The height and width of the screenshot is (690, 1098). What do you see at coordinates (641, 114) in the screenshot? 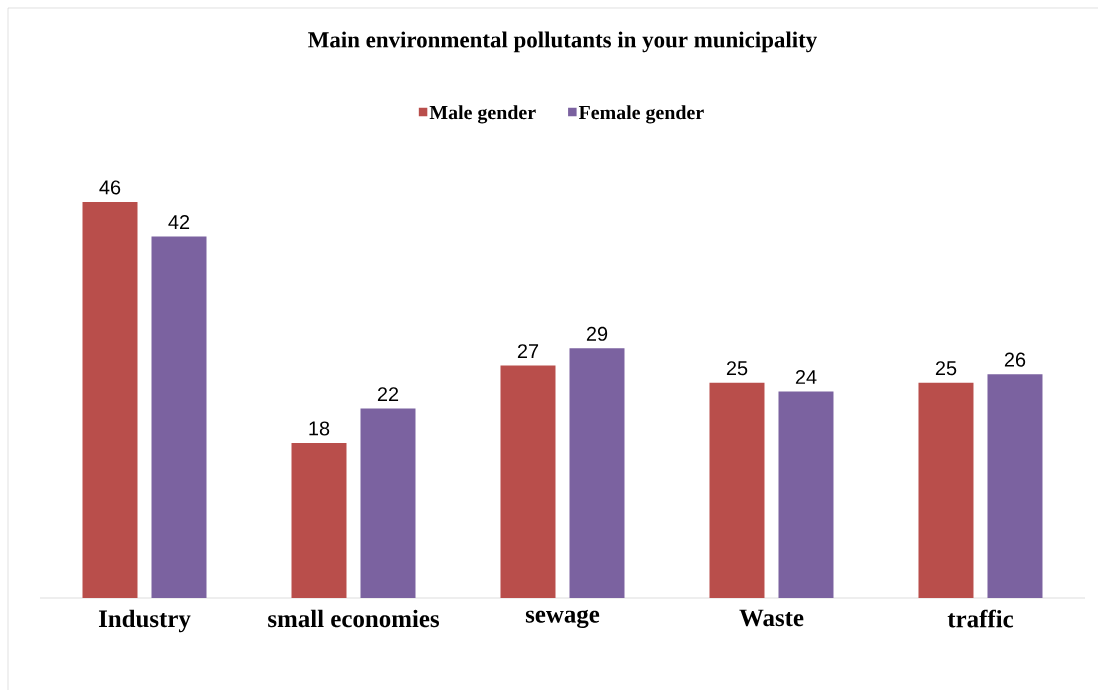
I see `legend-label: Female gender` at bounding box center [641, 114].